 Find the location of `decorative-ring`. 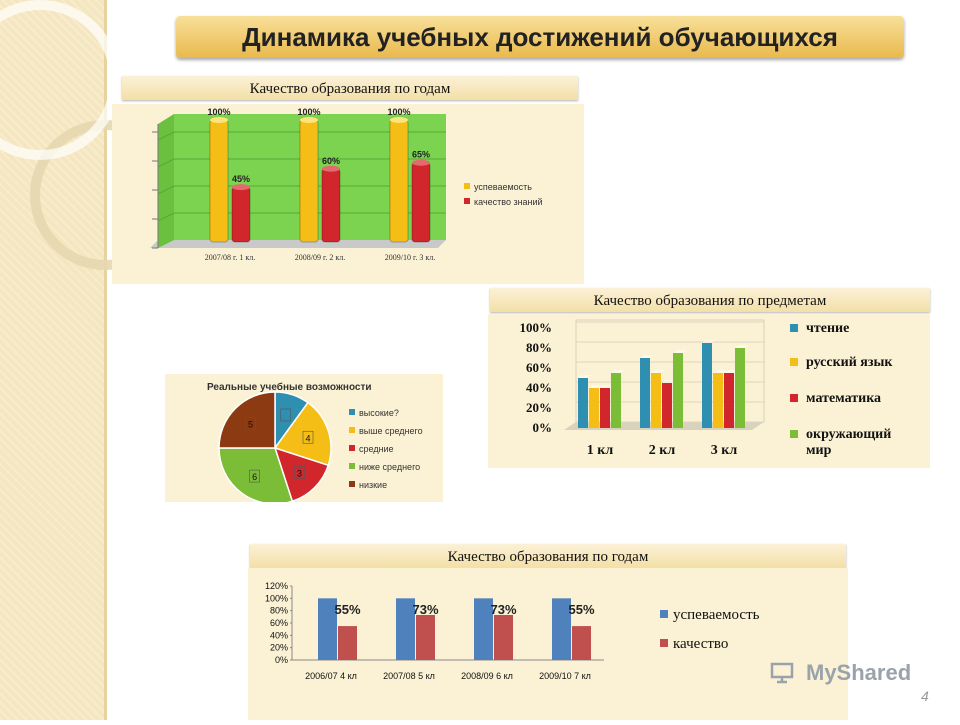

decorative-ring is located at coordinates (60, 80).